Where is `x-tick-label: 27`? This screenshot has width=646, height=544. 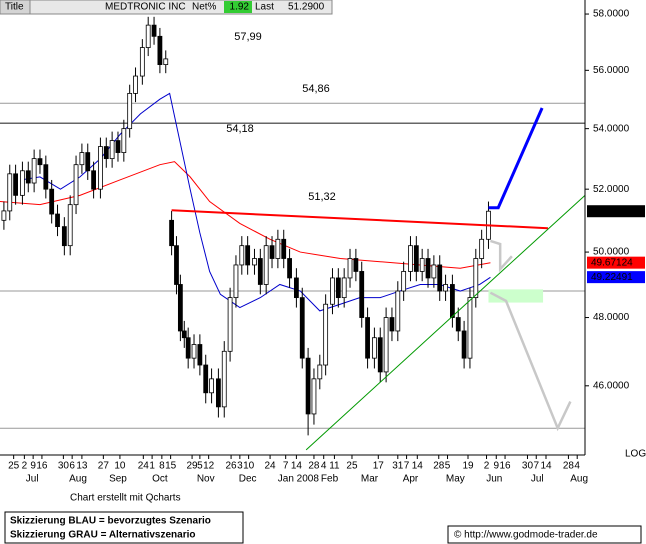 x-tick-label: 27 is located at coordinates (104, 466).